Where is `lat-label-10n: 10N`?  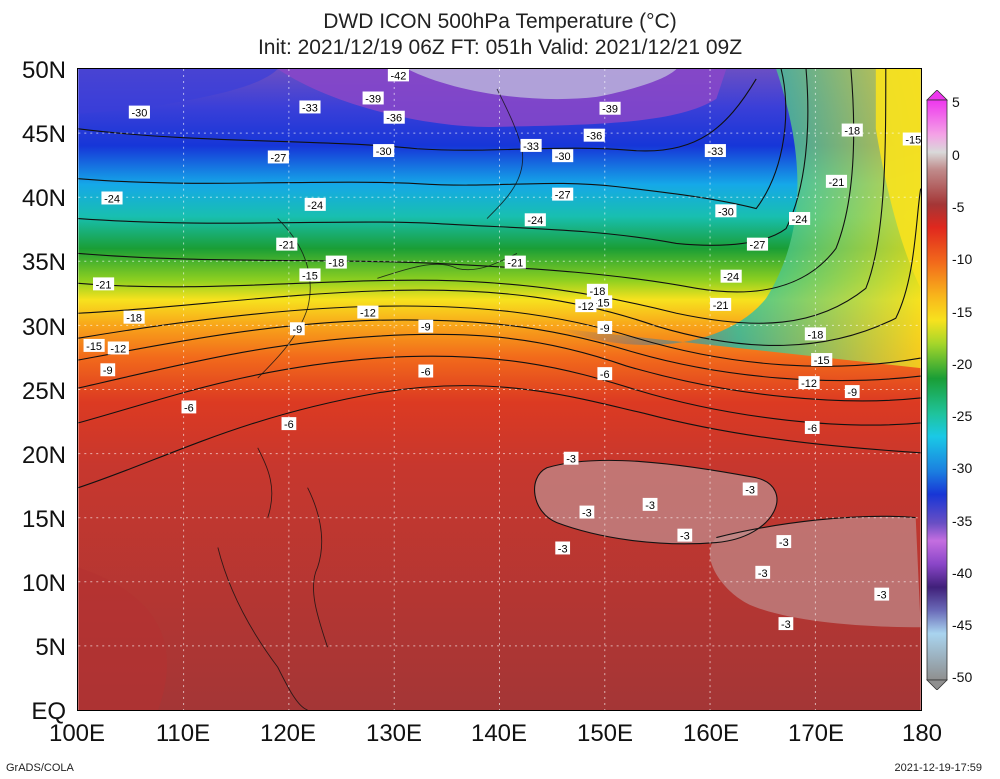
lat-label-10n: 10N is located at coordinates (43, 583).